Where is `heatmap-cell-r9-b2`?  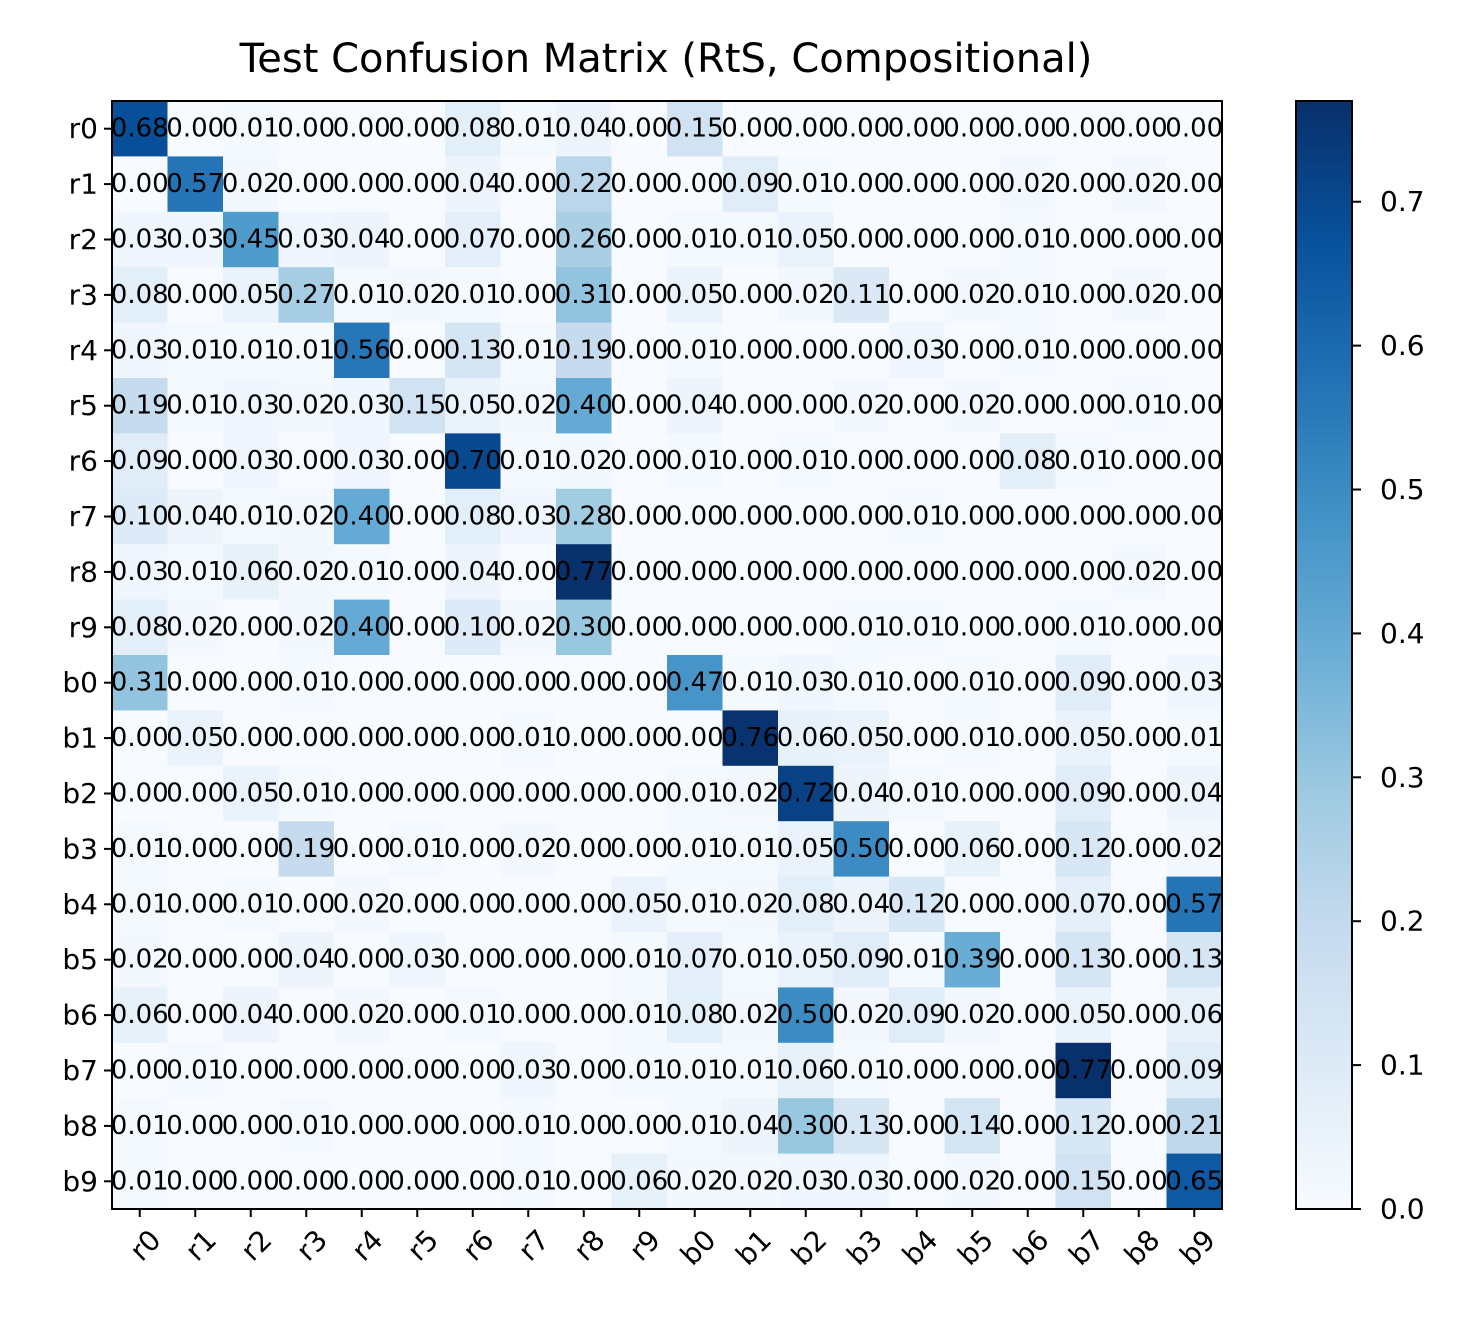 heatmap-cell-r9-b2 is located at coordinates (806, 627).